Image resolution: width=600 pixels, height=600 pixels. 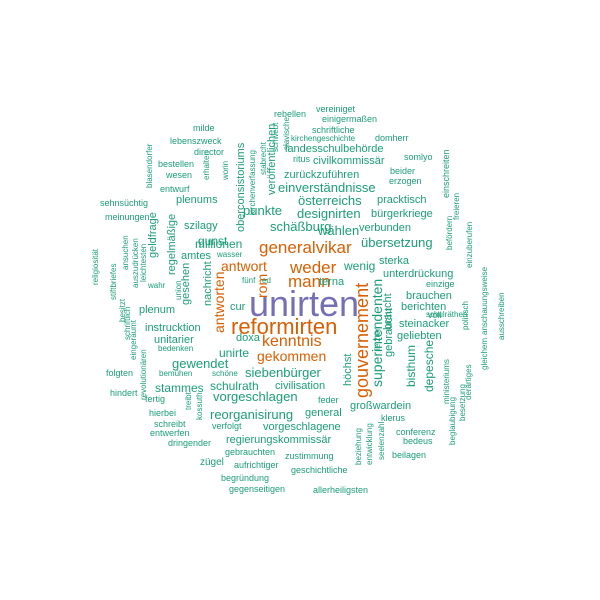 What do you see at coordinates (322, 175) in the screenshot?
I see `word: zurückzuführen` at bounding box center [322, 175].